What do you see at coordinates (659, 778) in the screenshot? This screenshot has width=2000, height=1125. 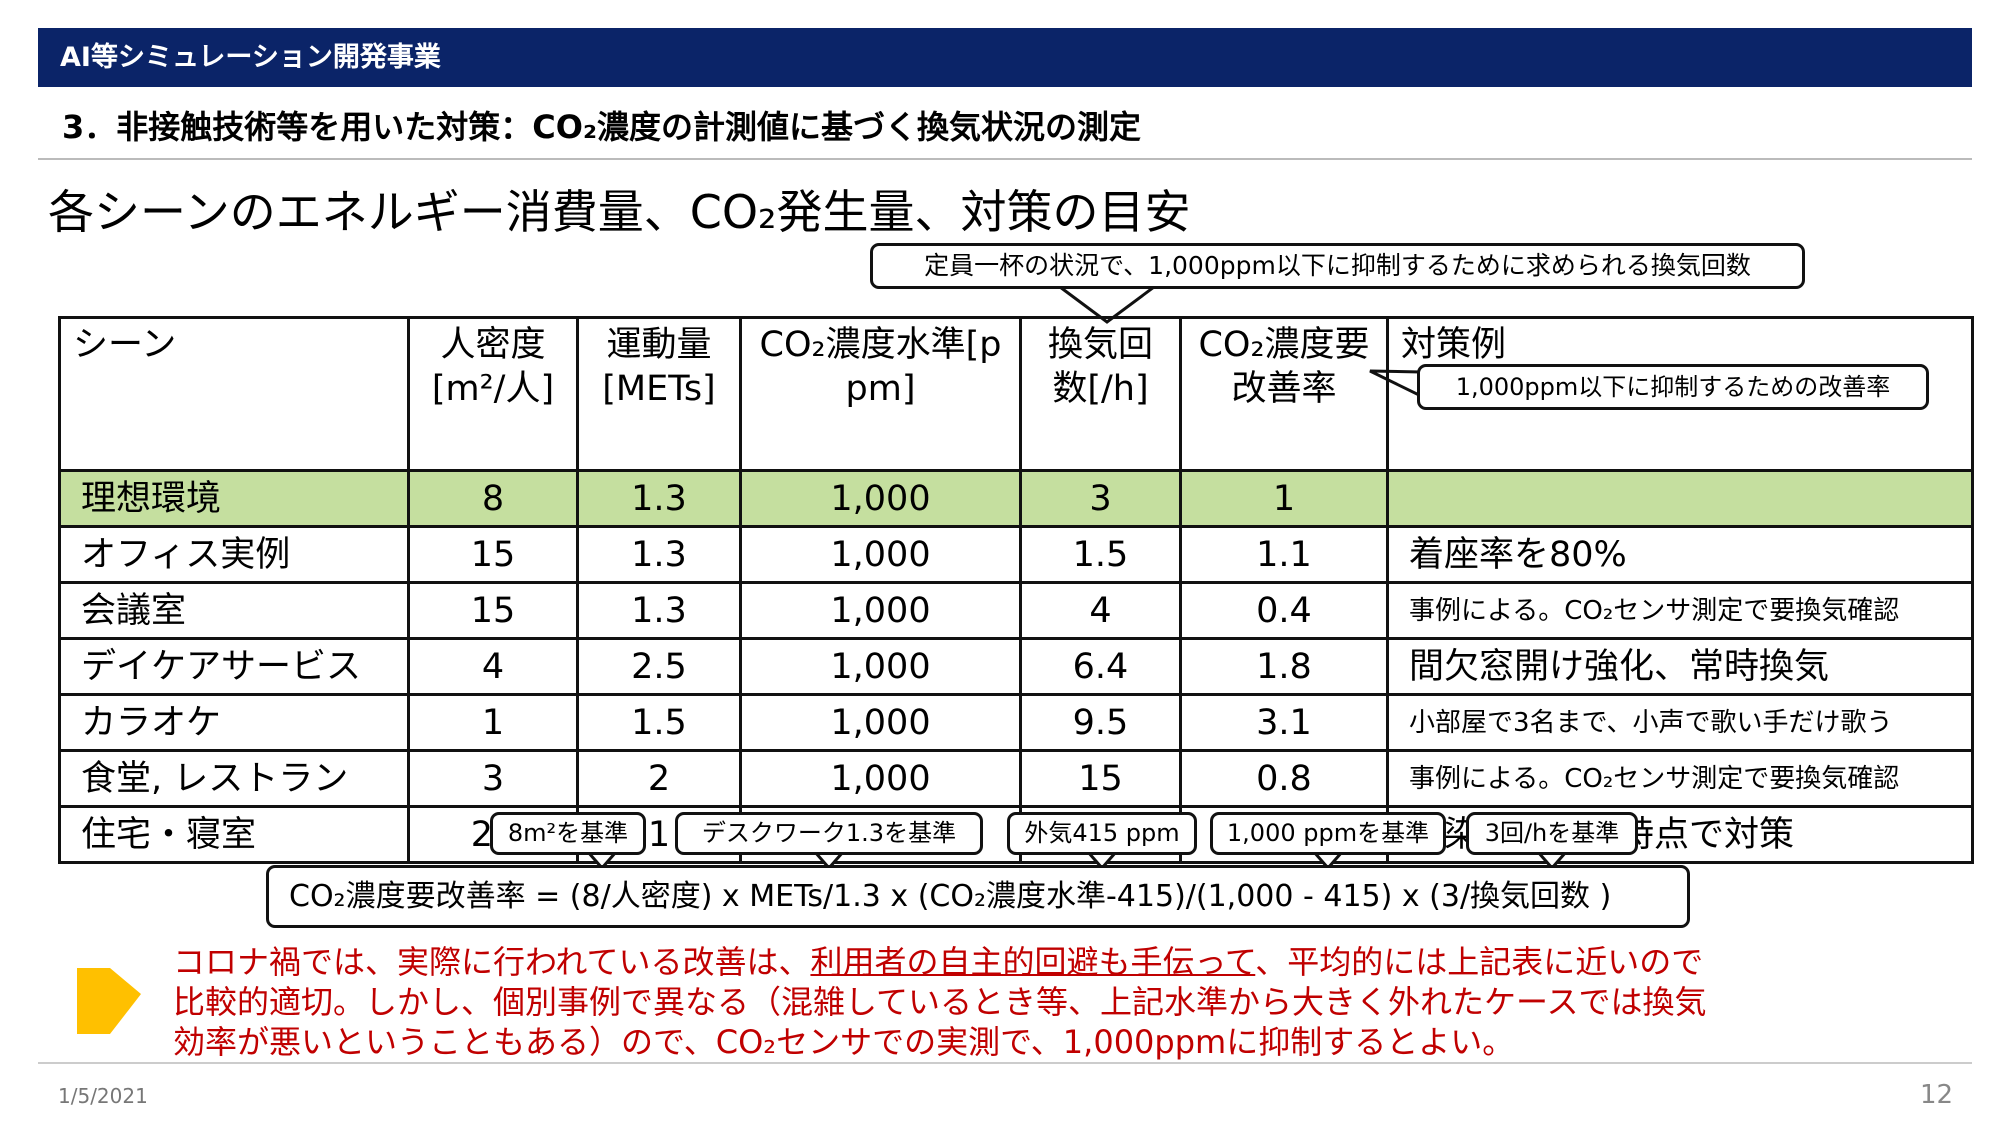 I see `table-cell: 2` at bounding box center [659, 778].